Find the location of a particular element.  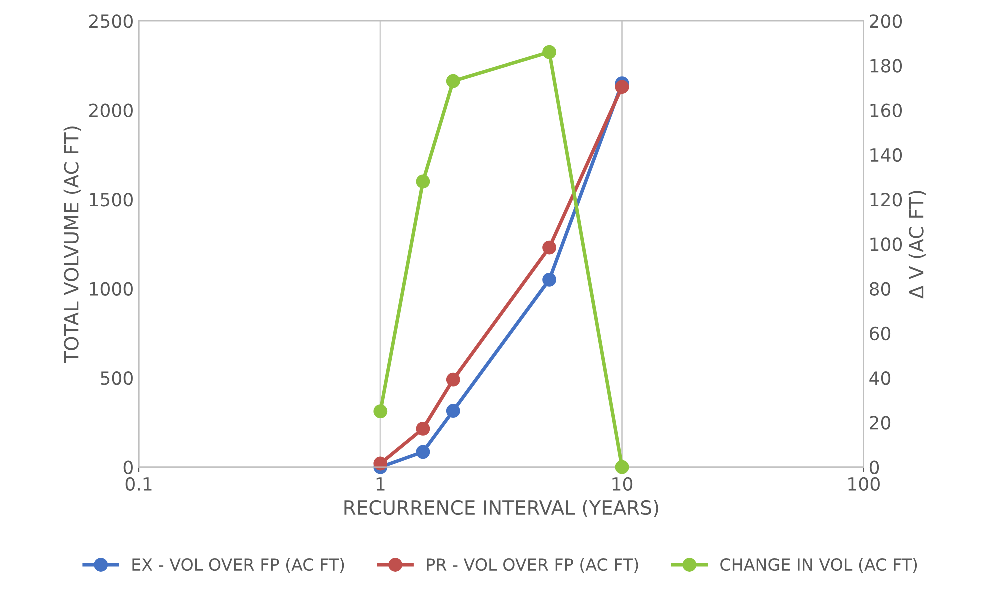

y2-tick-label: 180 is located at coordinates (886, 66).